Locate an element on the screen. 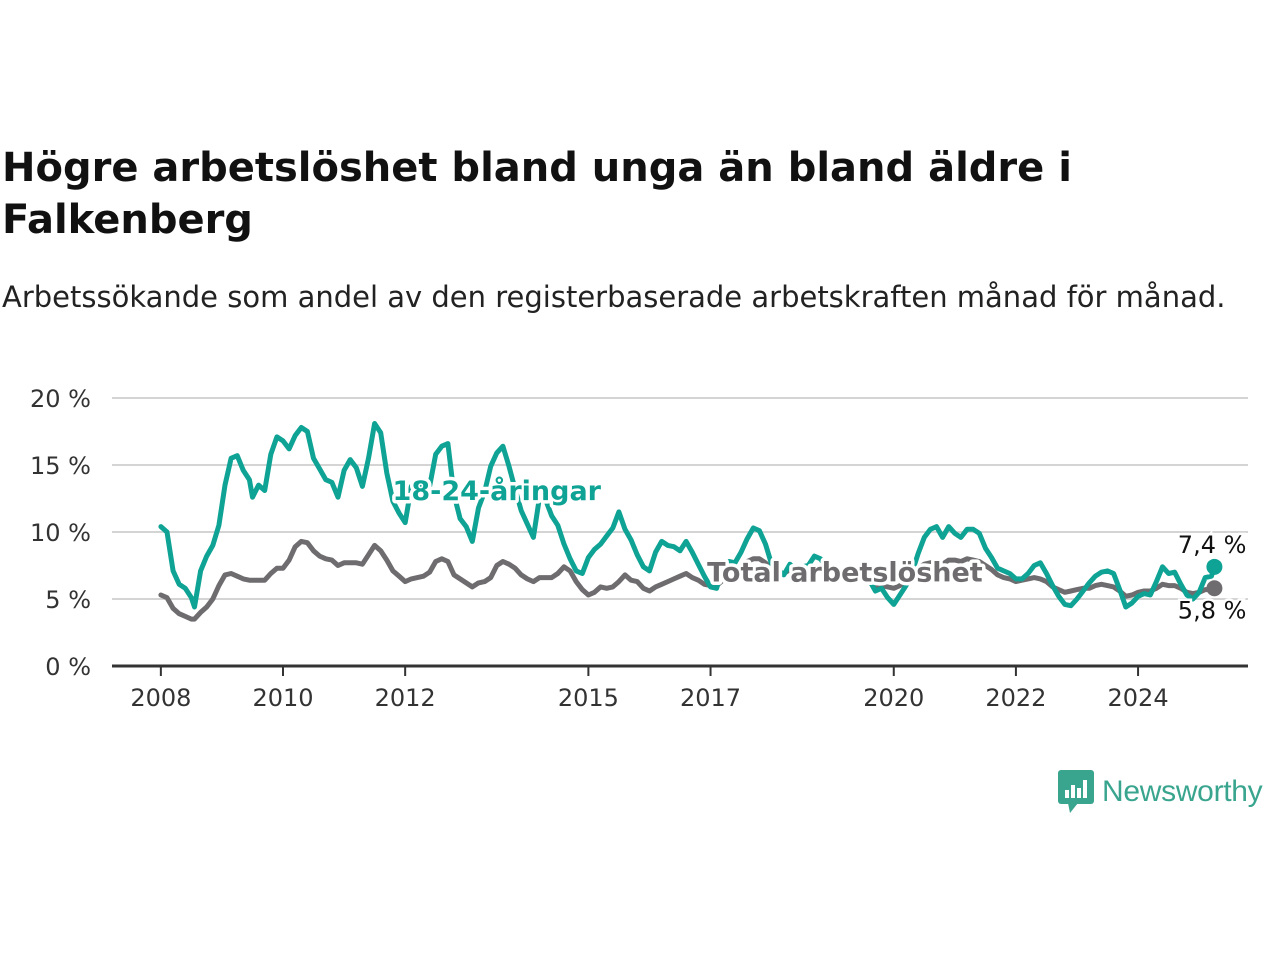 The height and width of the screenshot is (960, 1280). end-label-youth: 7,4 % is located at coordinates (1212, 545).